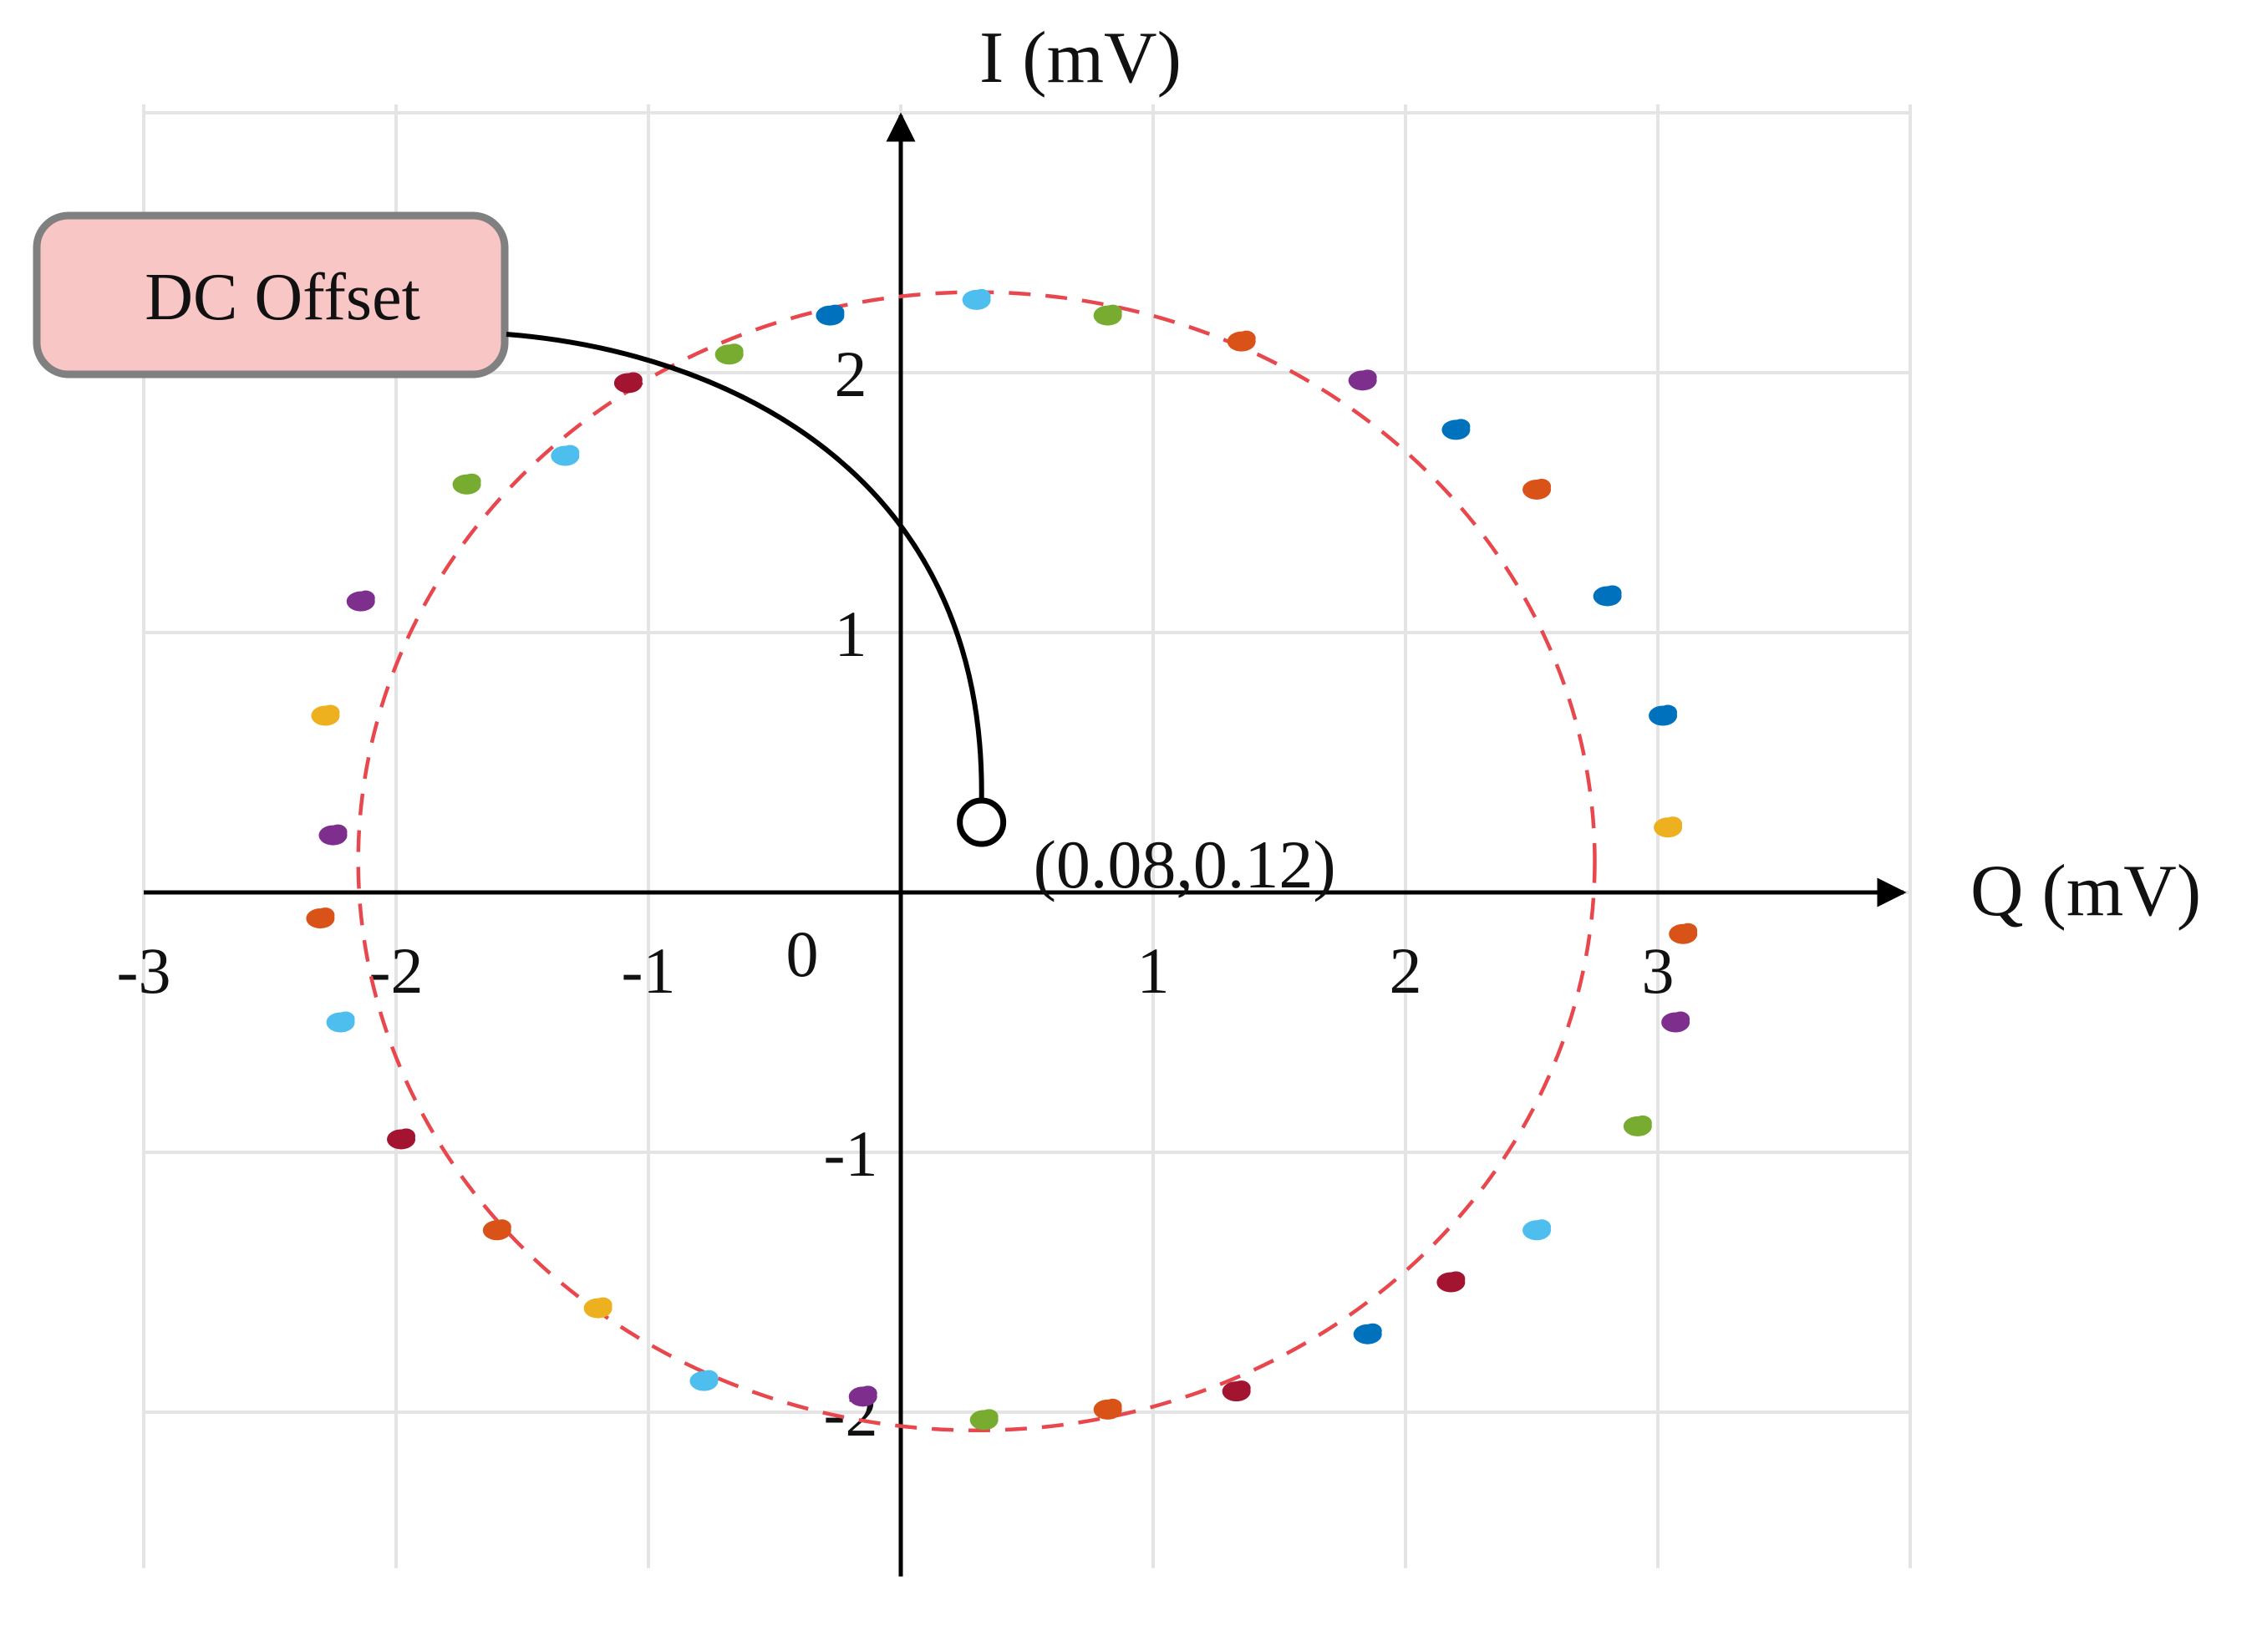 This screenshot has width=2262, height=1652. I want to click on dc-offset-value: (0.08,0.12), so click(1185, 864).